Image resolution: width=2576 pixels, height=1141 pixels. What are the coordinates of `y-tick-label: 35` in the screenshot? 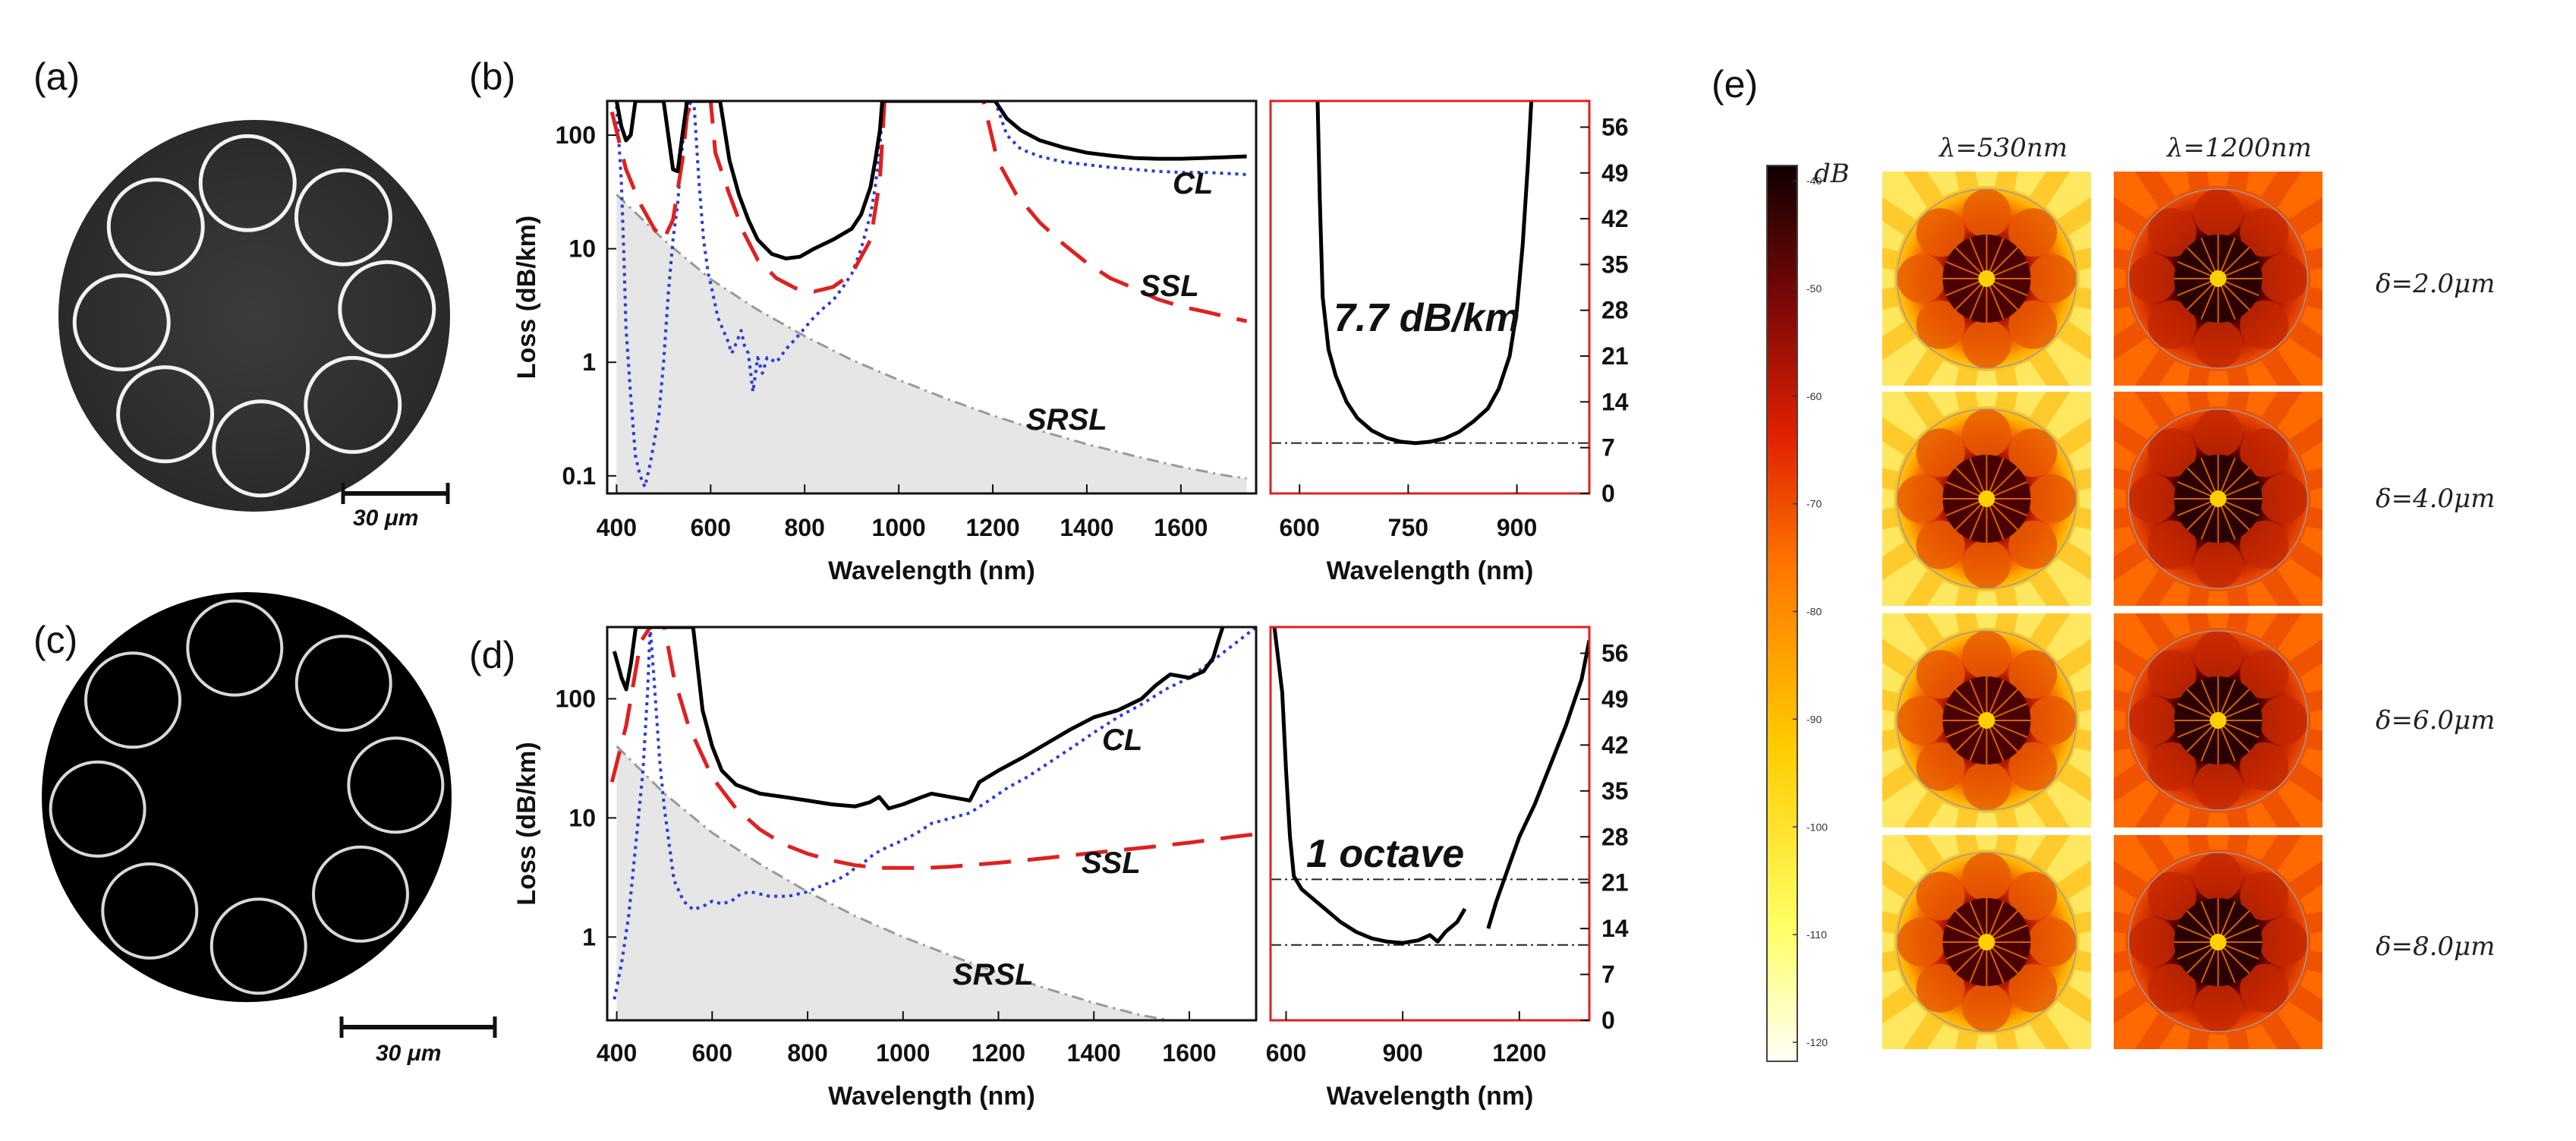 It's located at (1615, 264).